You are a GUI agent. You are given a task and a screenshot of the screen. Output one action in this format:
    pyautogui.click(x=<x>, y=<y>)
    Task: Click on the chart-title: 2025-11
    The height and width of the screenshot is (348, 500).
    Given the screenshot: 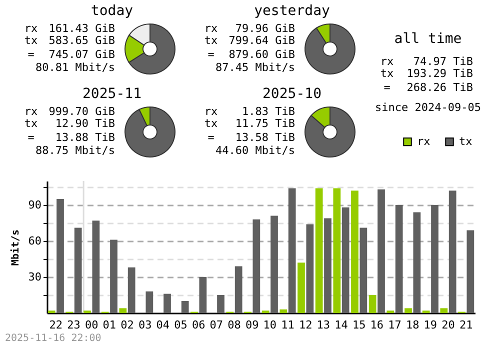 What is the action you would take?
    pyautogui.click(x=112, y=94)
    